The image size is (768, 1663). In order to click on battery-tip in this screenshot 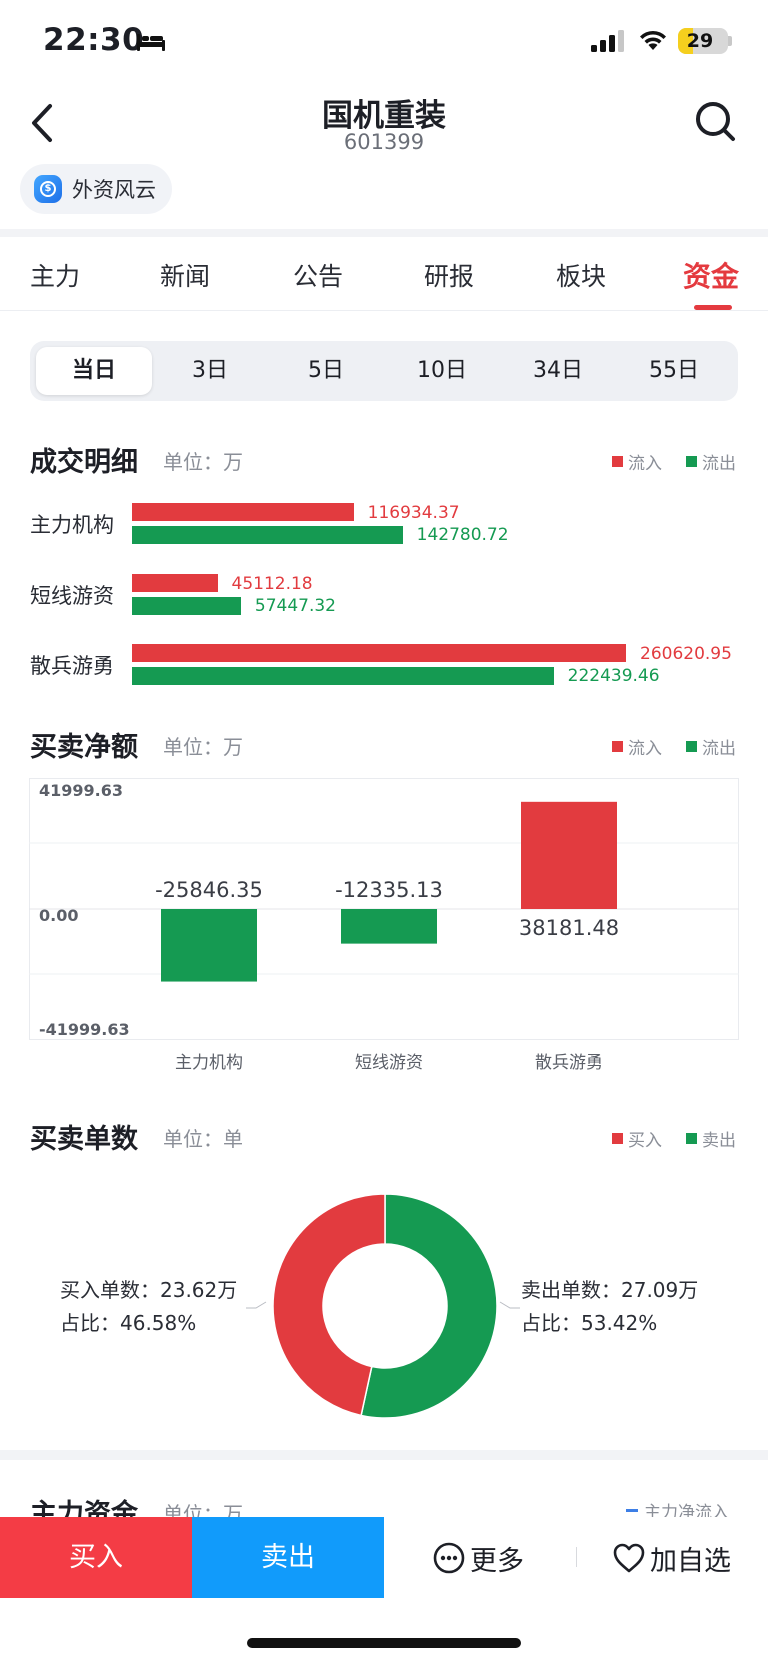, I will do `click(730, 41)`.